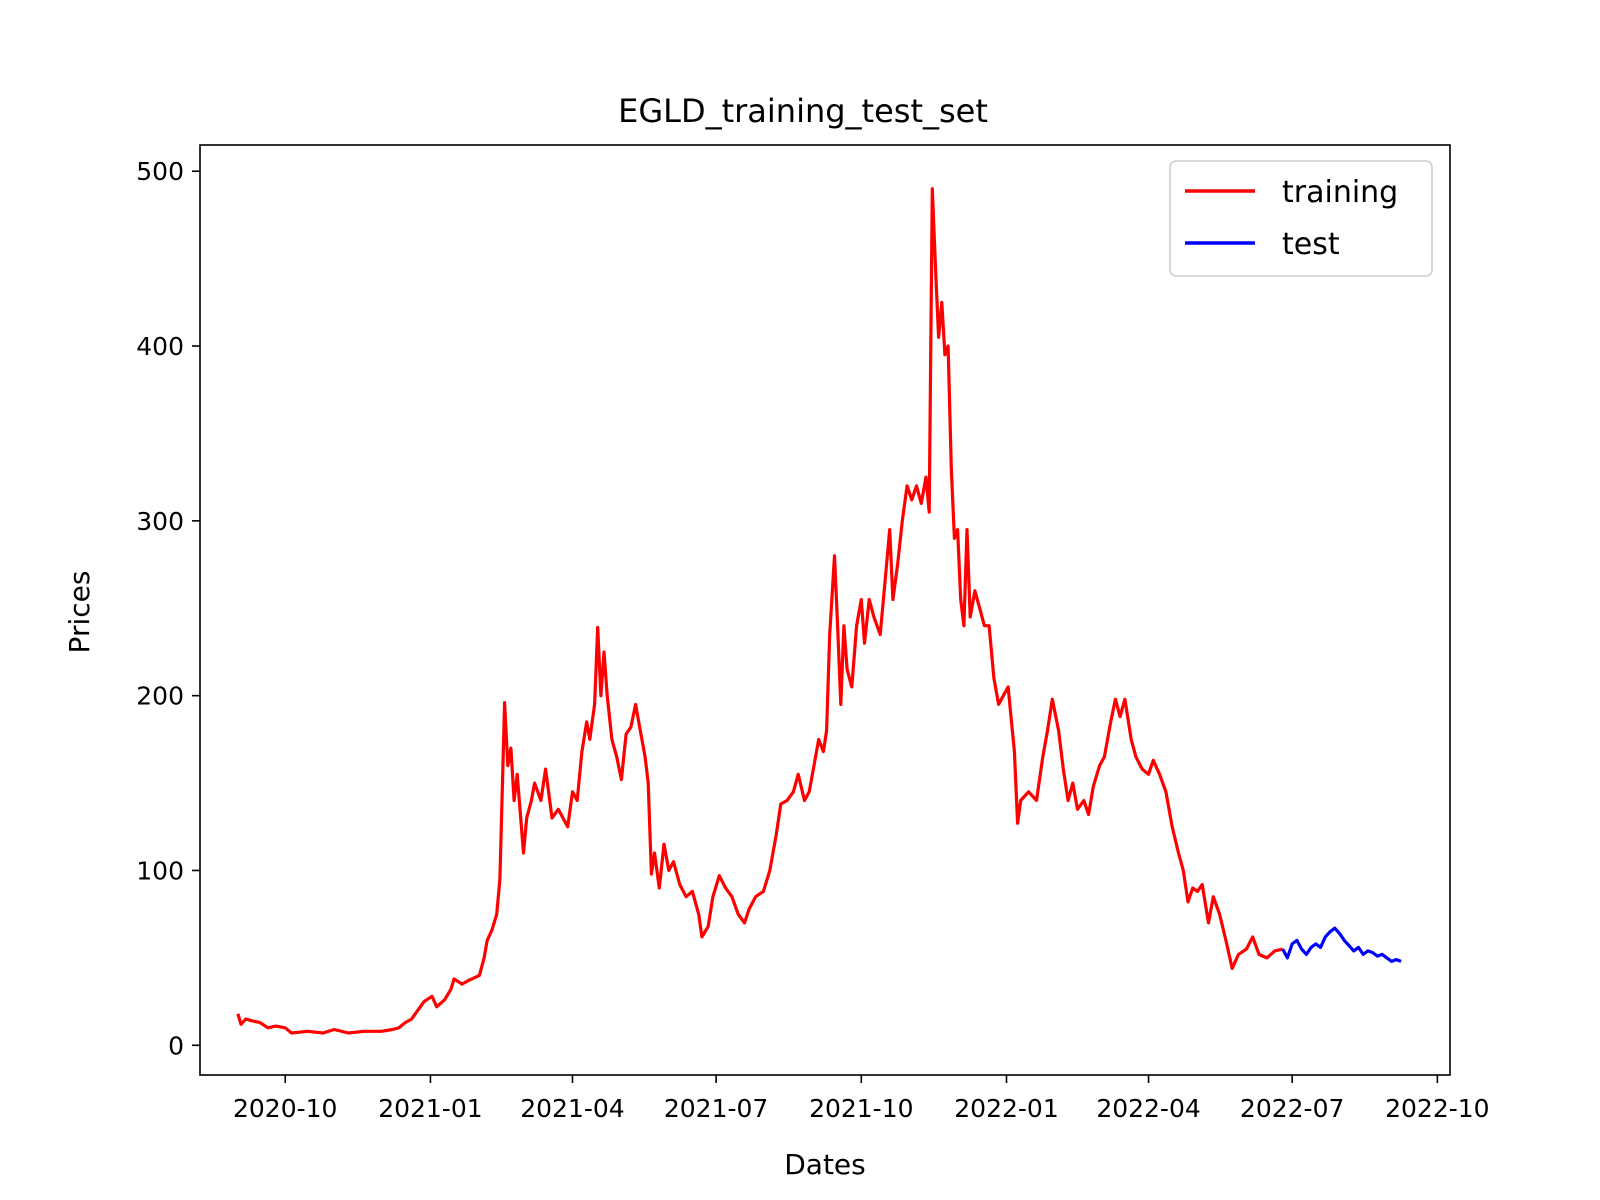  What do you see at coordinates (285, 1108) in the screenshot?
I see `x-tick-label: 2020-10` at bounding box center [285, 1108].